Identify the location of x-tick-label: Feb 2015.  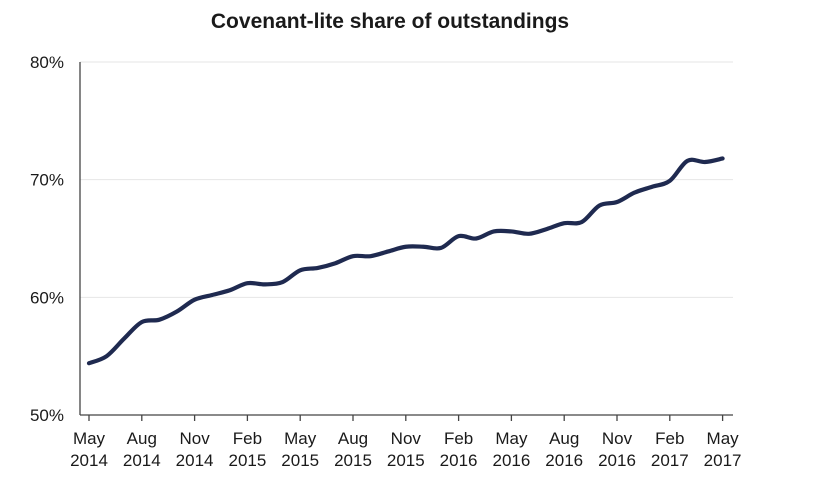
(247, 449).